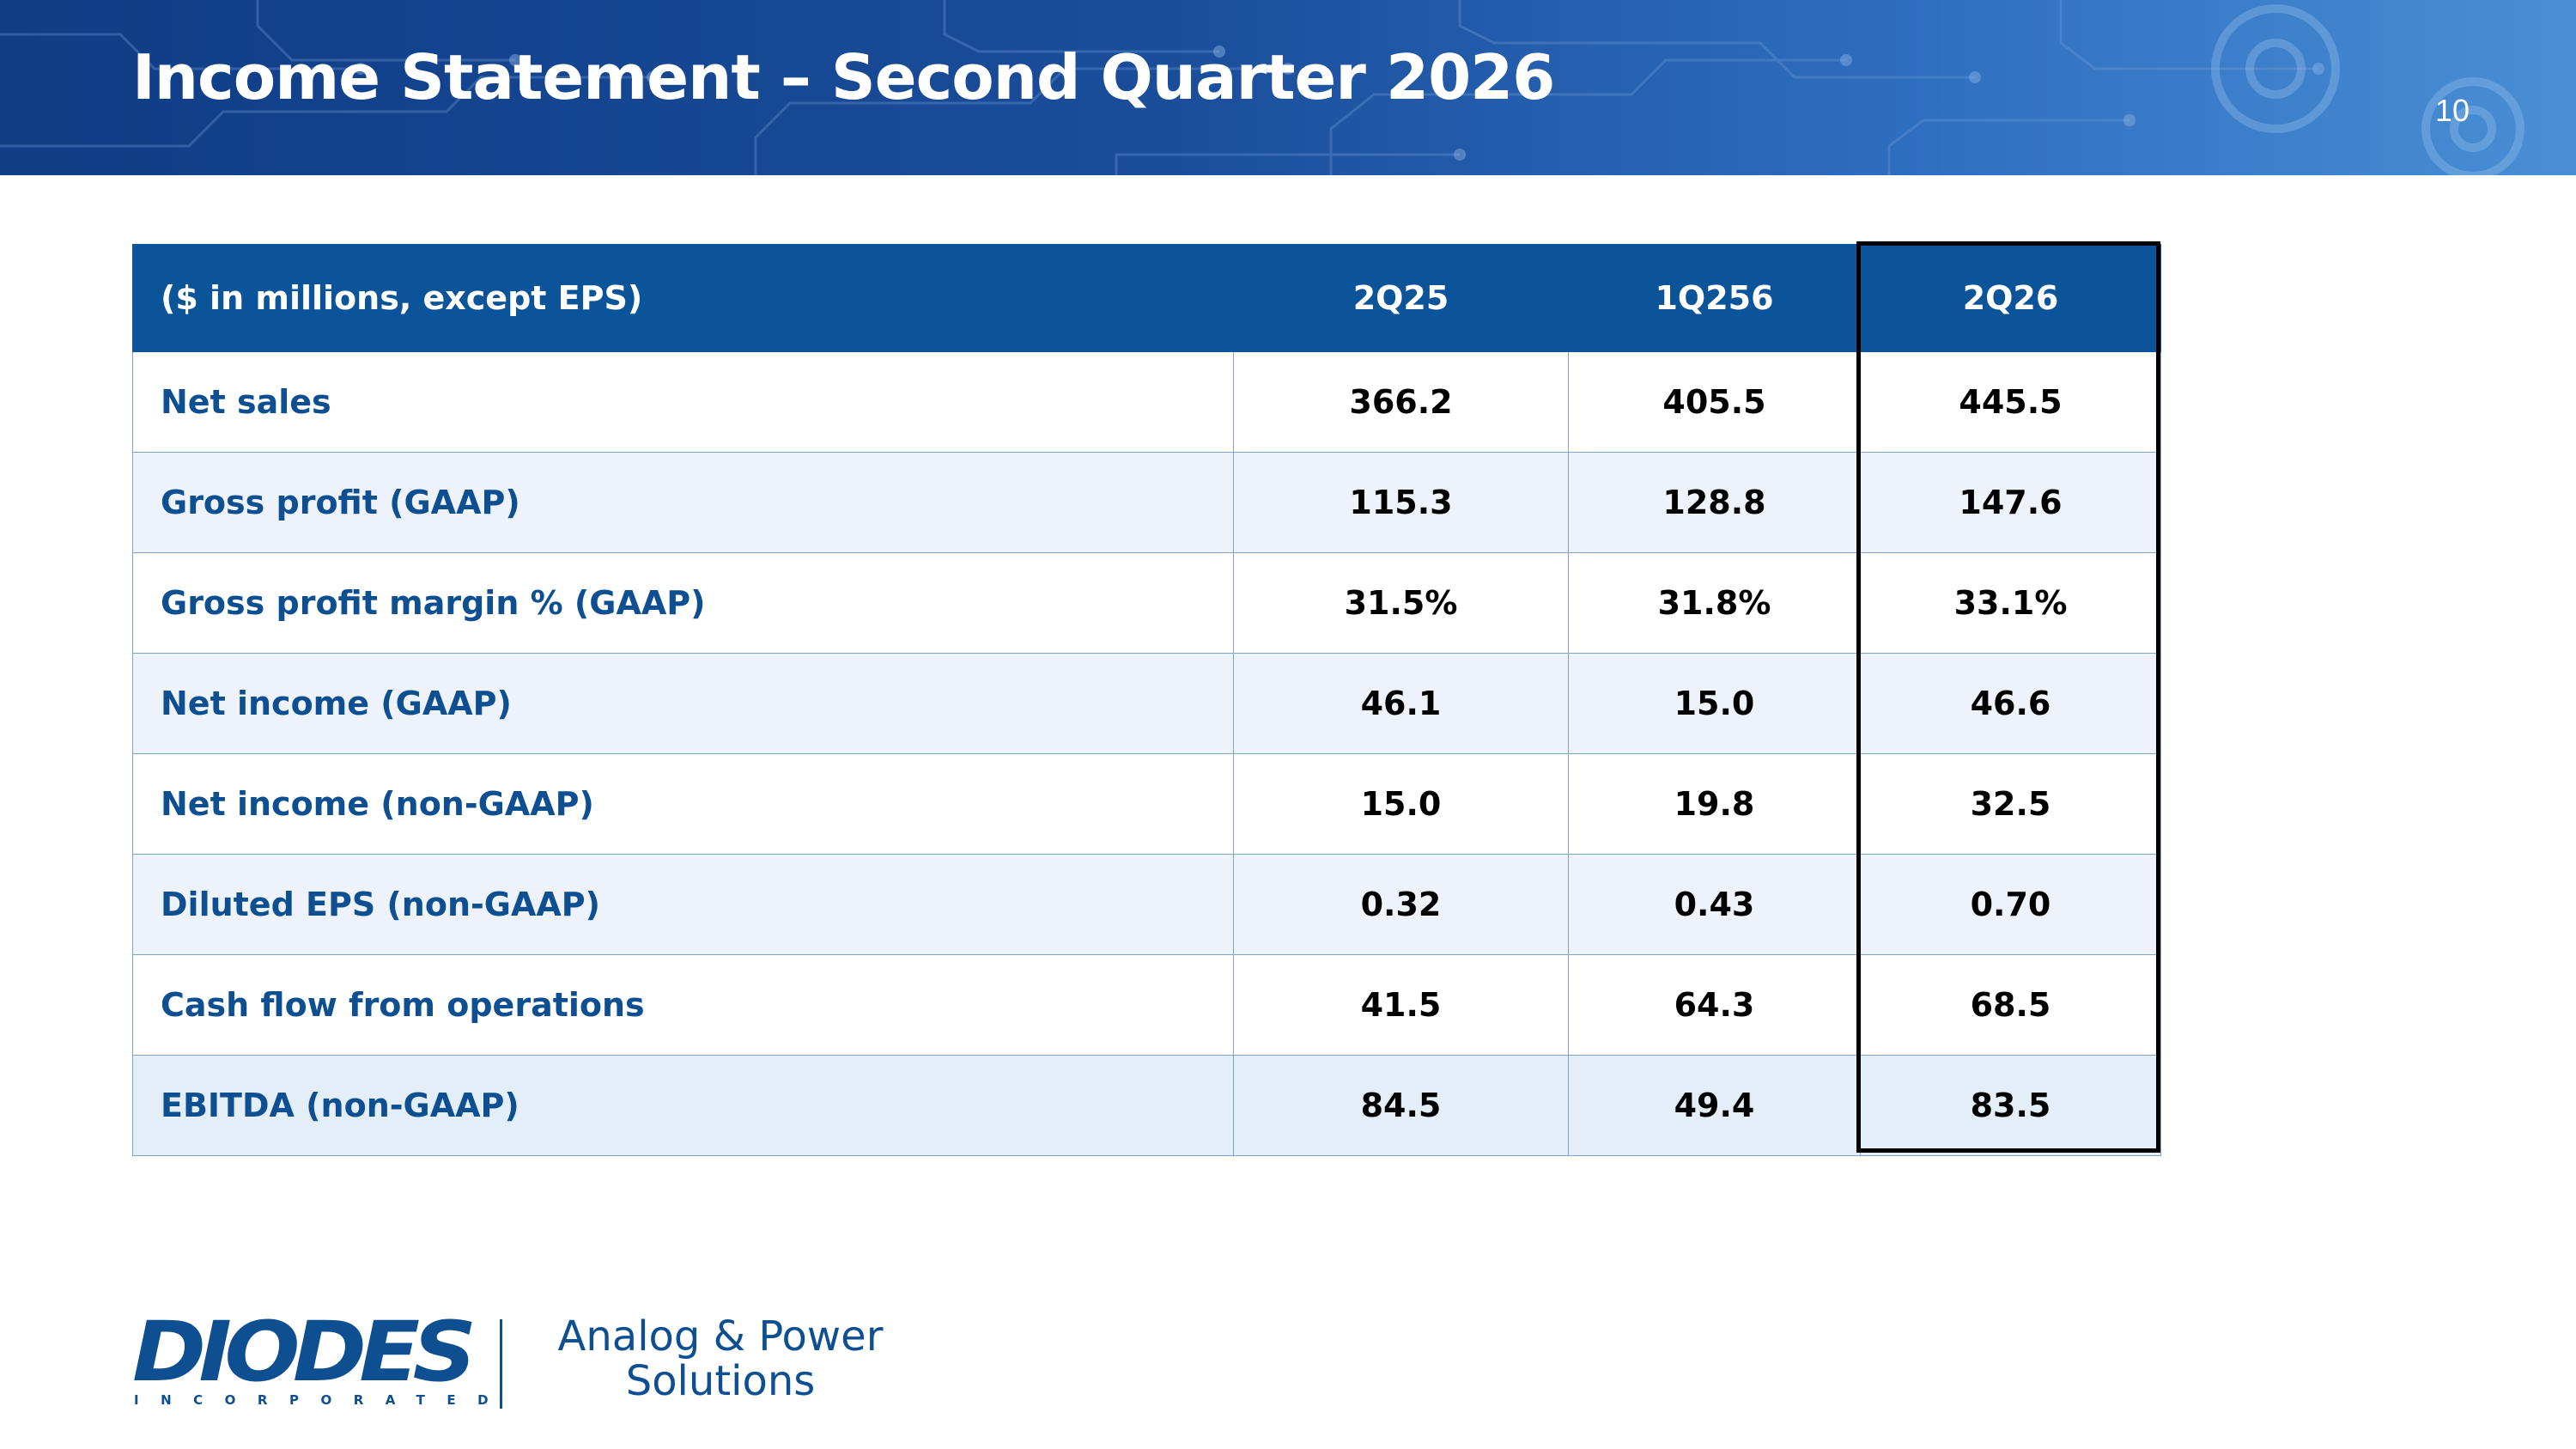  Describe the element at coordinates (683, 298) in the screenshot. I see `header-label: ($ in millions, except EPS)` at that location.